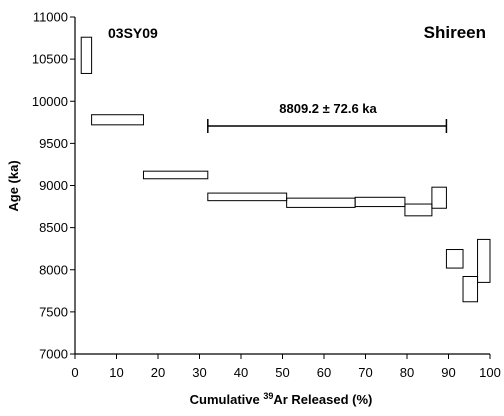 The height and width of the screenshot is (416, 504). What do you see at coordinates (53, 143) in the screenshot?
I see `y-tick-label: 9500` at bounding box center [53, 143].